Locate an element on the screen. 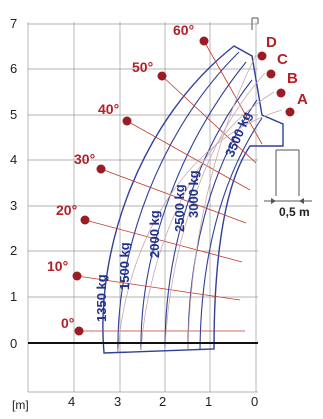  y-tick-6: 6 is located at coordinates (13, 68).